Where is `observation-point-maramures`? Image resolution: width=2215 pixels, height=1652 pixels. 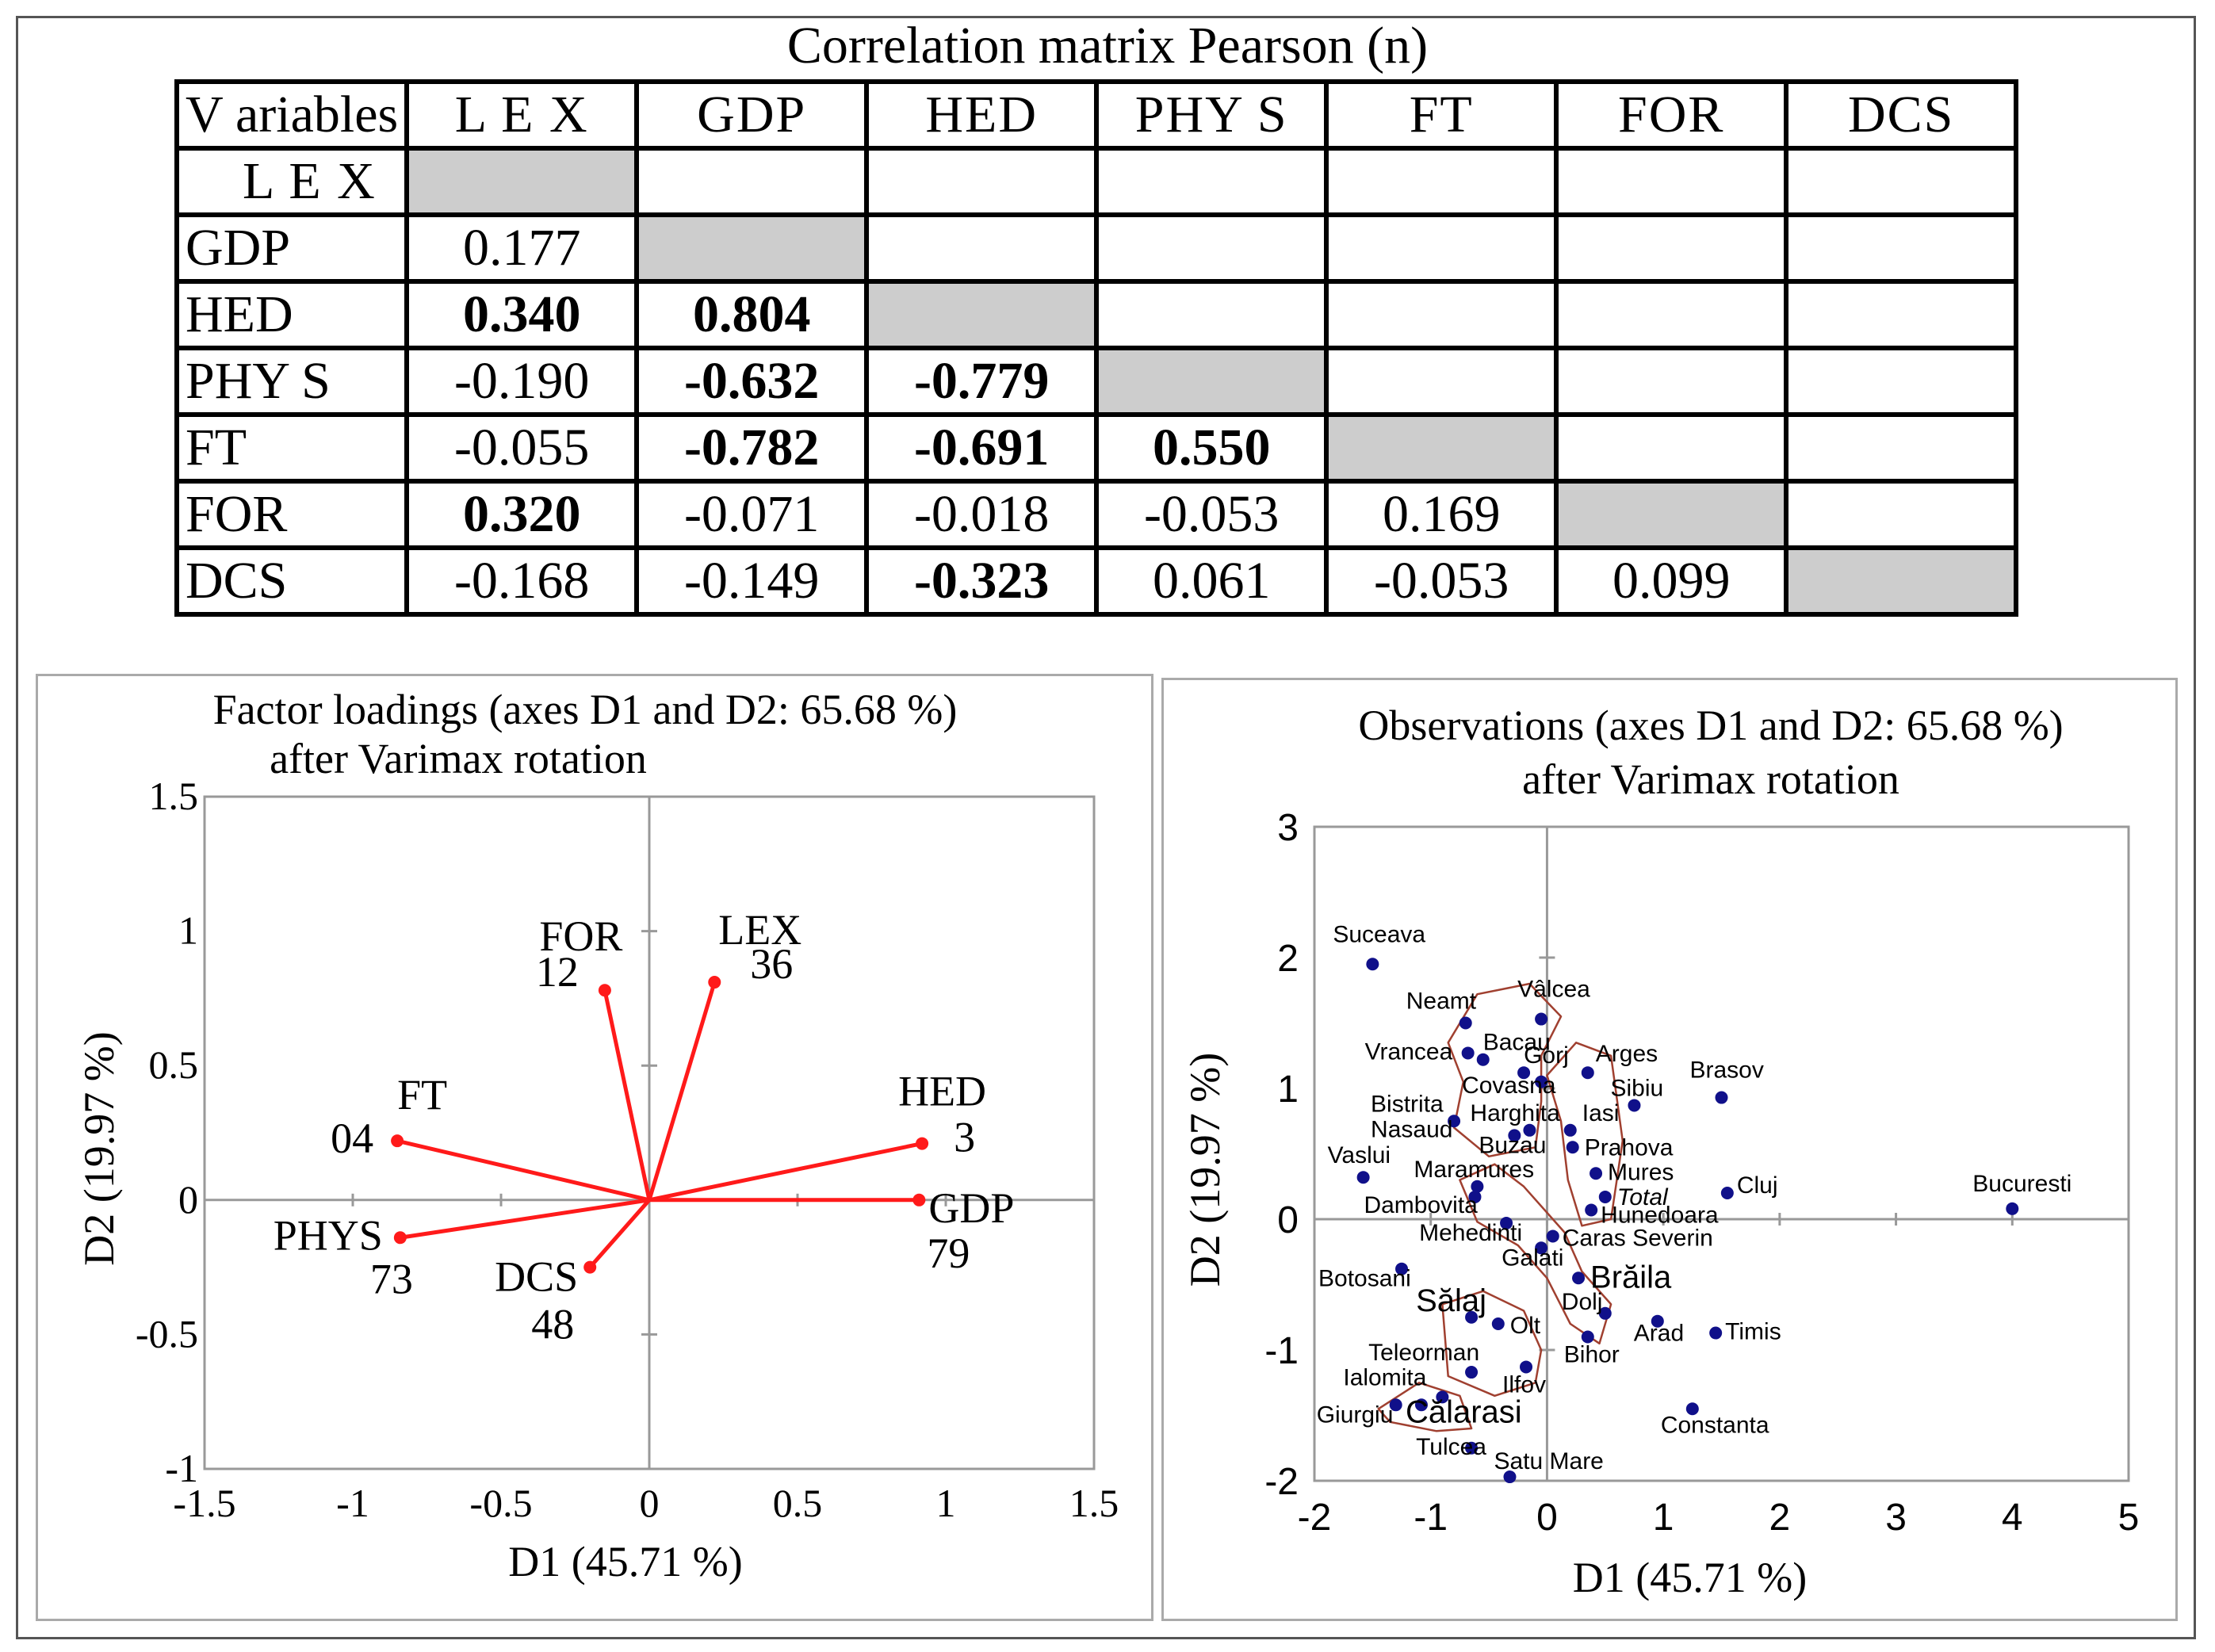
observation-point-maramures is located at coordinates (1477, 1187).